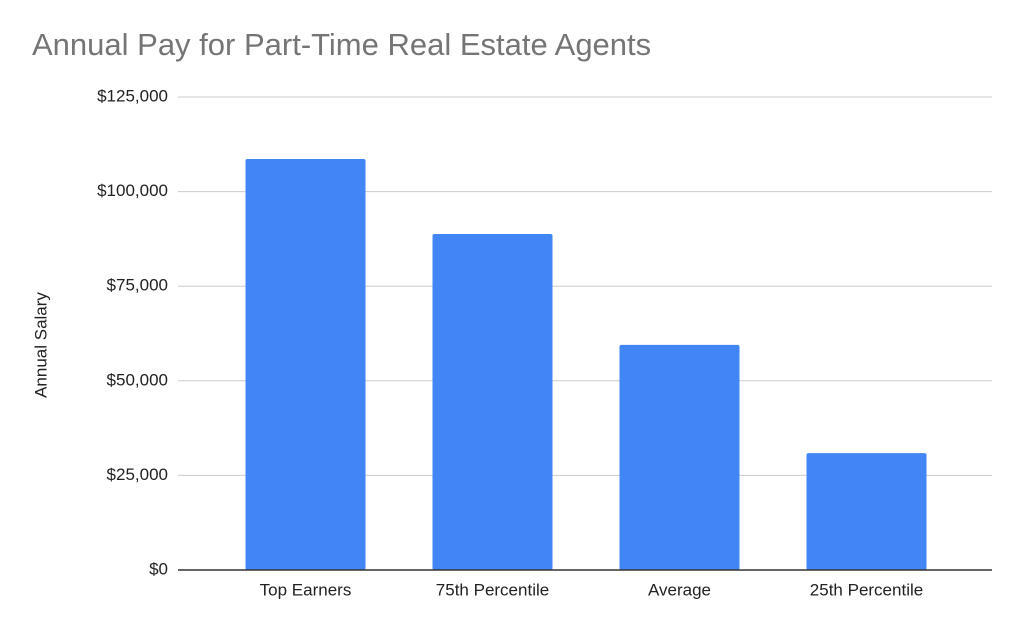 This screenshot has width=1024, height=633. What do you see at coordinates (866, 589) in the screenshot?
I see `x-tick-label: 25th Percentile` at bounding box center [866, 589].